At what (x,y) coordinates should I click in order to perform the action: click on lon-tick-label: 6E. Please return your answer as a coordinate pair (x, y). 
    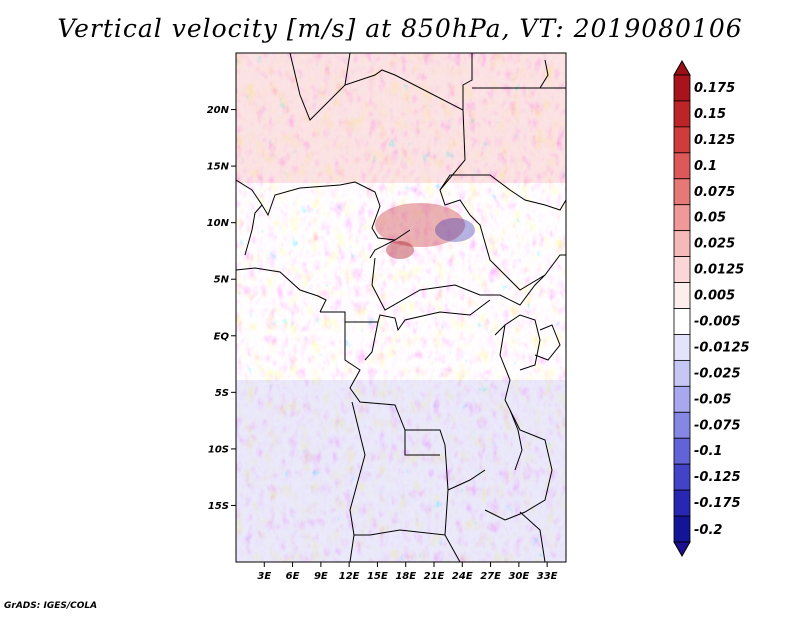
    Looking at the image, I should click on (293, 576).